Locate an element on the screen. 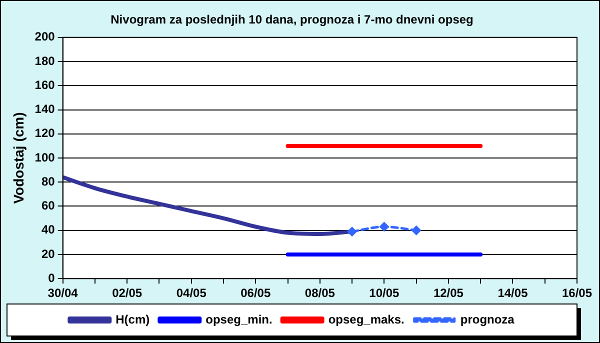  x-tick-label: 10/05 is located at coordinates (384, 293).